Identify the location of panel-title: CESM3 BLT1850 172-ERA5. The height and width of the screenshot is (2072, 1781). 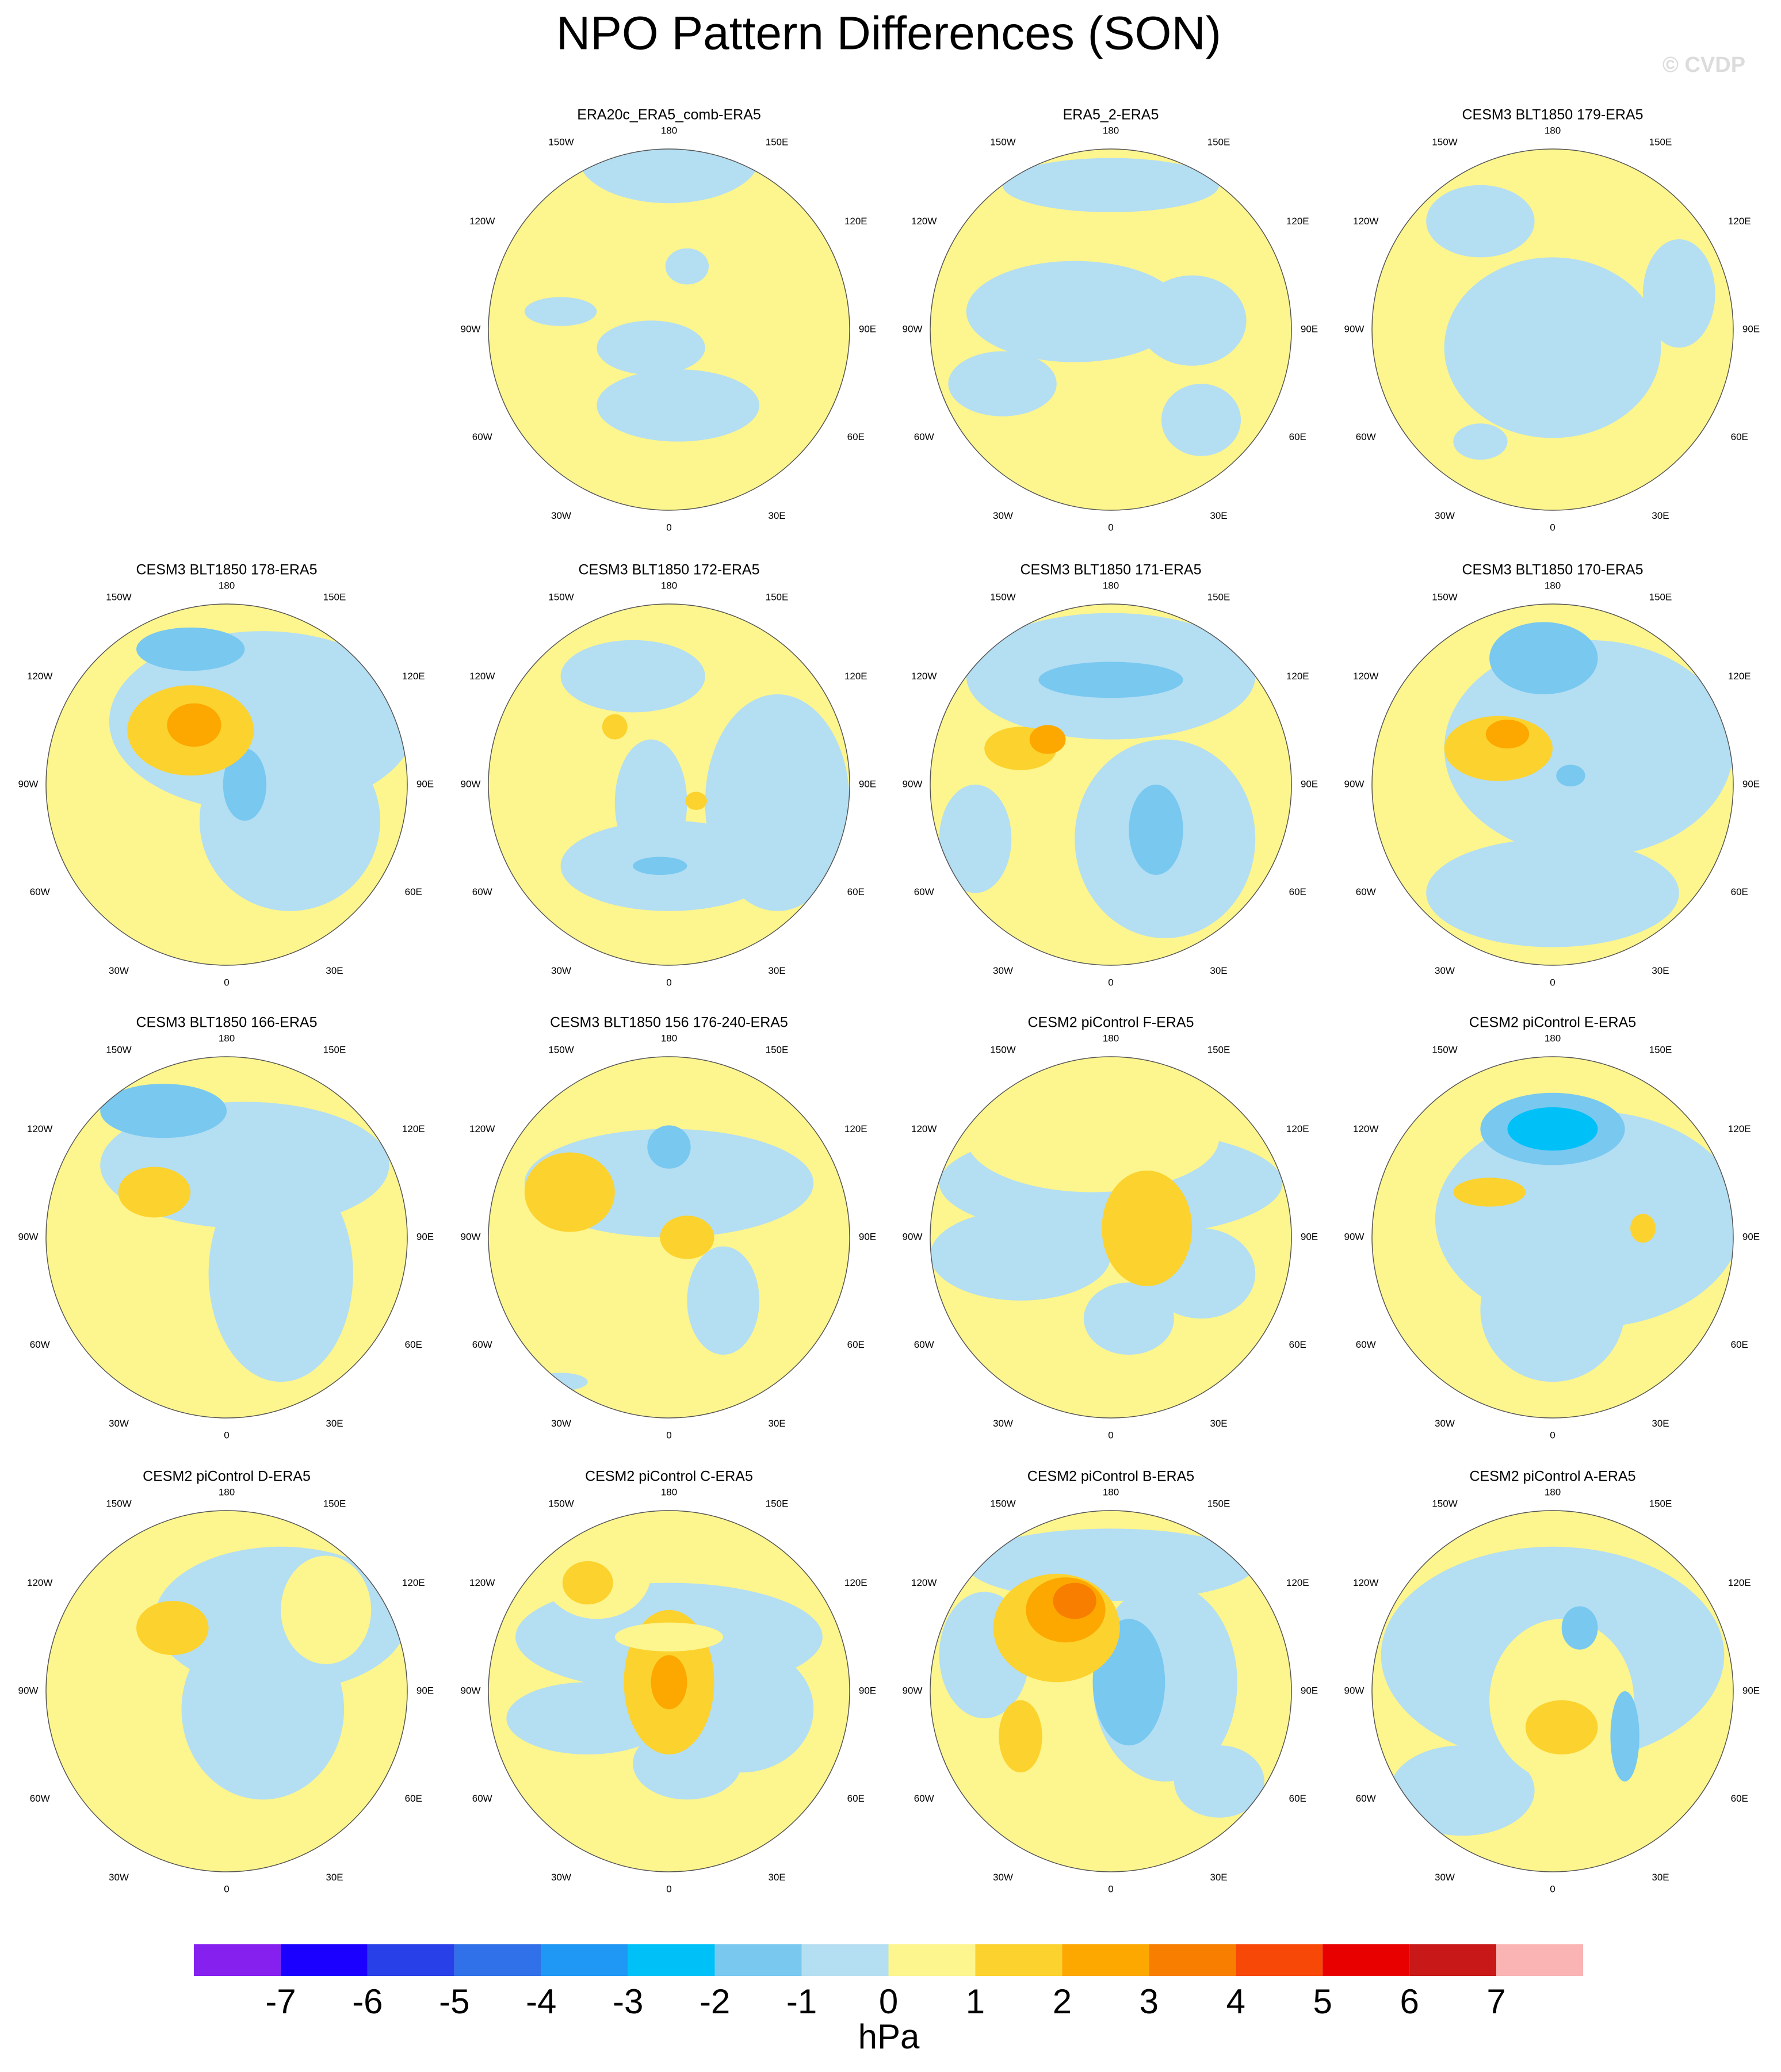
(669, 570).